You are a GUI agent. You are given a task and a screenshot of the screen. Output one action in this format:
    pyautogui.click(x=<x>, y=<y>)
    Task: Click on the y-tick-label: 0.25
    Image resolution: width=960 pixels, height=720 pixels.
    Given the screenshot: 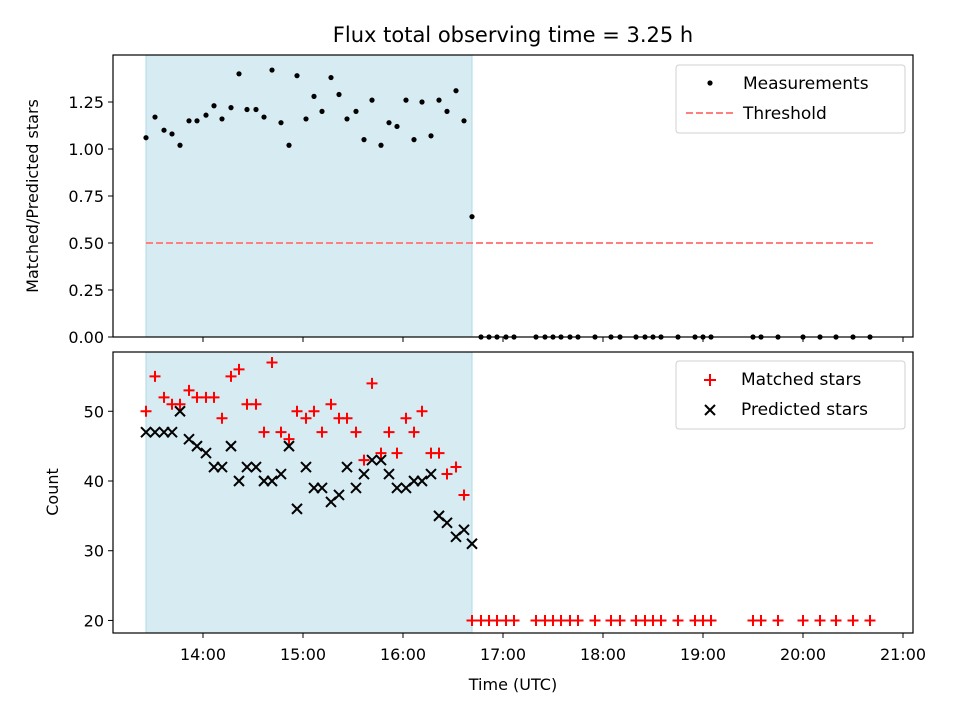 What is the action you would take?
    pyautogui.click(x=86, y=290)
    